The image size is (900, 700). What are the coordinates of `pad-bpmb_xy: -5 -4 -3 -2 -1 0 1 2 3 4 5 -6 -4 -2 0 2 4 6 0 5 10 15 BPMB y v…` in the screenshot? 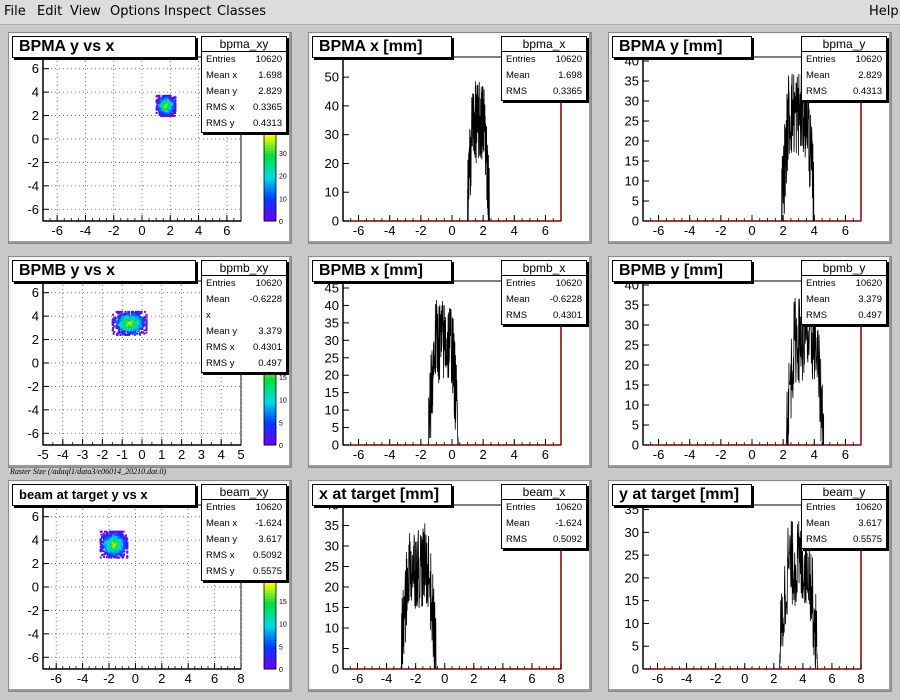 It's located at (150, 362).